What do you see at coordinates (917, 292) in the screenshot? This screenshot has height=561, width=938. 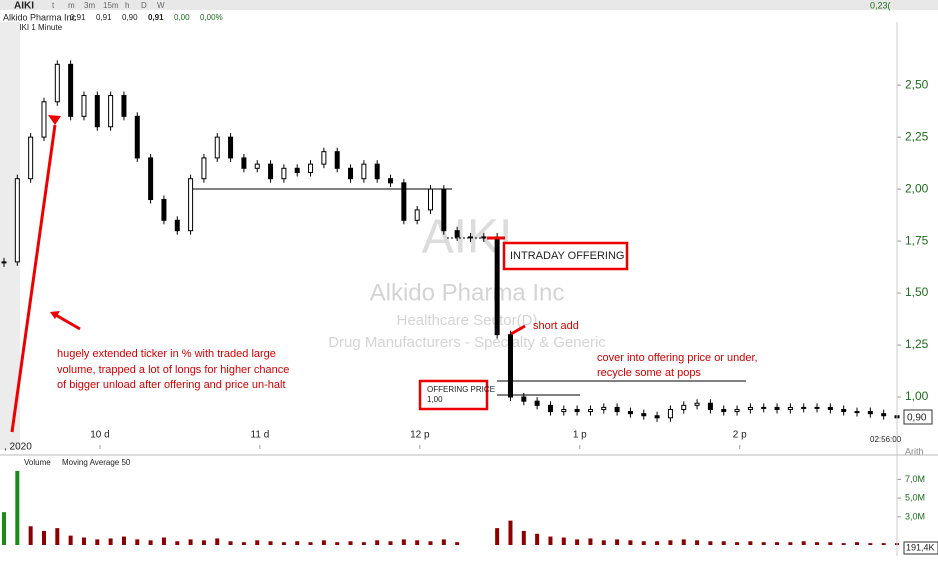 I see `y-tick-label: 1,50` at bounding box center [917, 292].